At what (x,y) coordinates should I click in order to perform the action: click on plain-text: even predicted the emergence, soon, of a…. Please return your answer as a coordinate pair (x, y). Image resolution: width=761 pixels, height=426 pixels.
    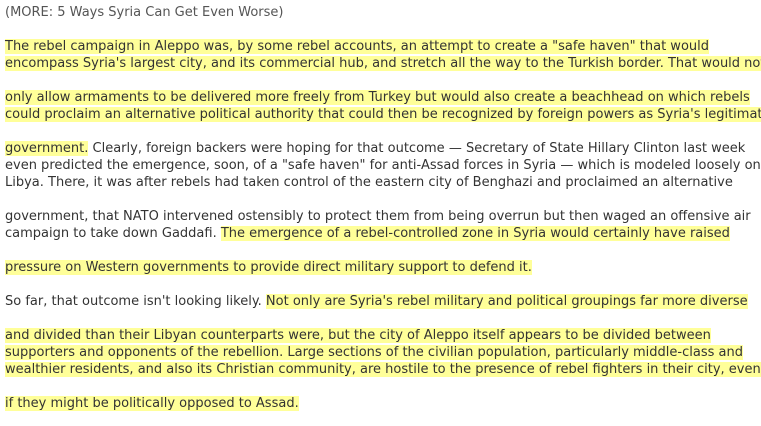
    Looking at the image, I should click on (383, 165).